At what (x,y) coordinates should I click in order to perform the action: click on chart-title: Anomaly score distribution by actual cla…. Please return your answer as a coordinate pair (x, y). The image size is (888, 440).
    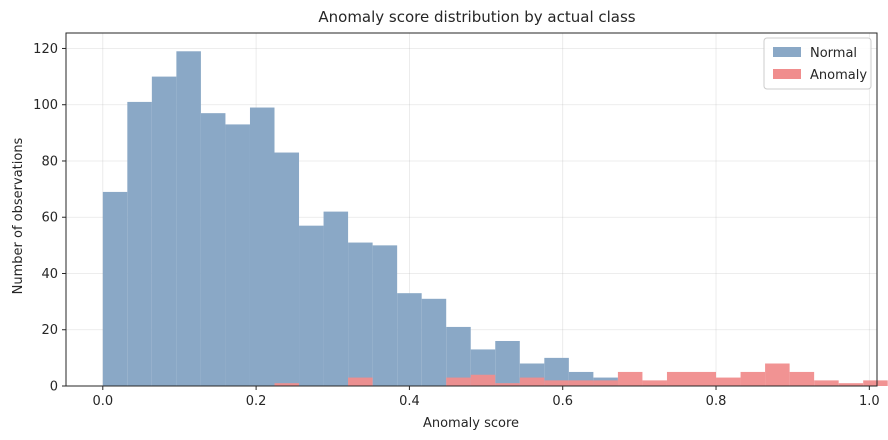
    Looking at the image, I should click on (476, 17).